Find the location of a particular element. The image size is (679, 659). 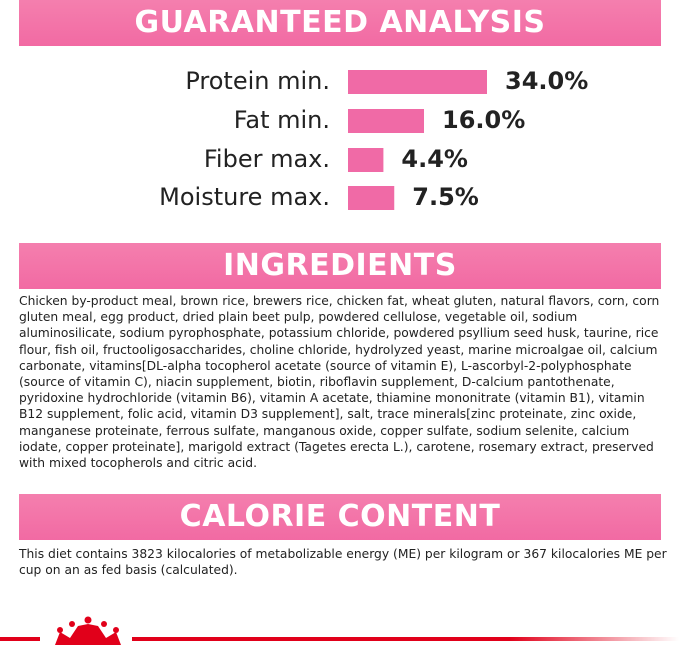

category-label: Protein min. is located at coordinates (257, 81).